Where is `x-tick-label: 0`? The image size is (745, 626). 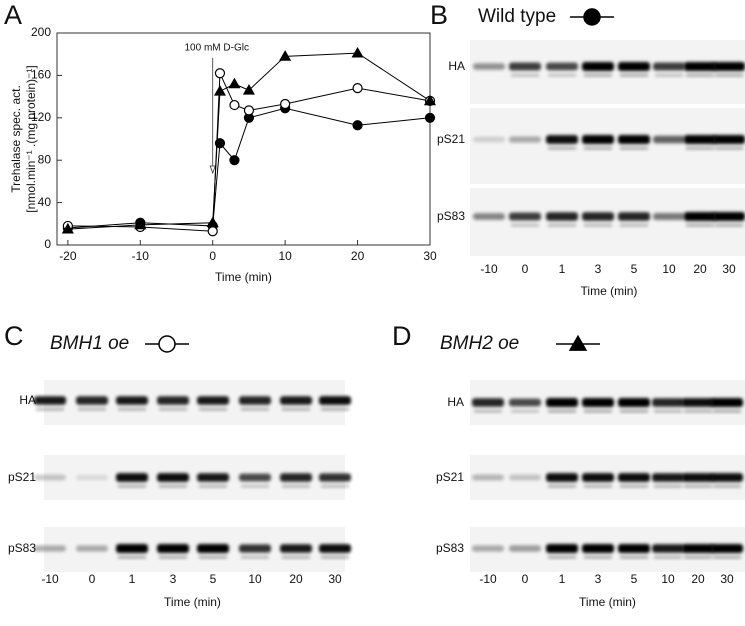 x-tick-label: 0 is located at coordinates (212, 256).